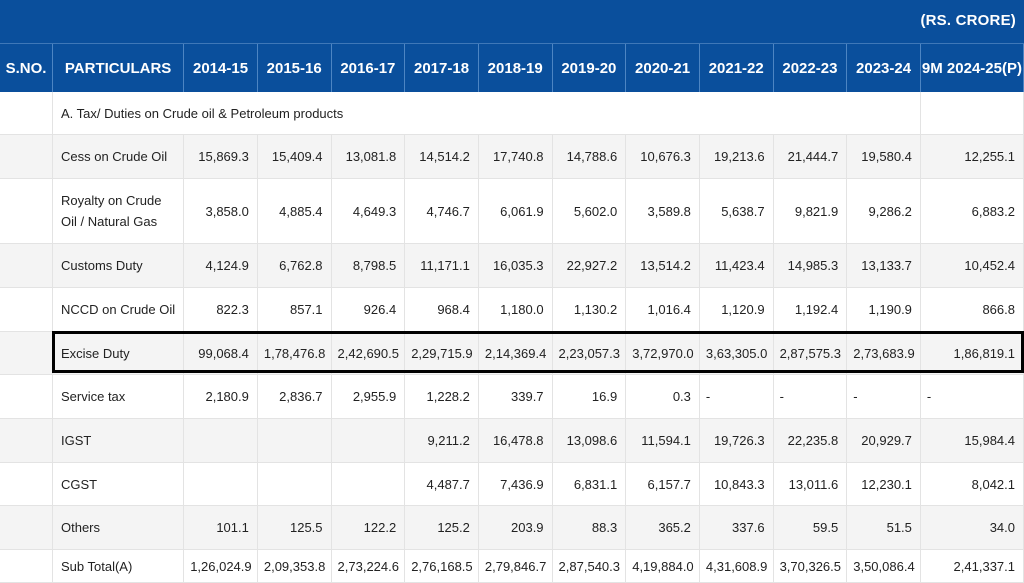 The width and height of the screenshot is (1024, 583). What do you see at coordinates (972, 211) in the screenshot?
I see `value-cell: 6,883.2` at bounding box center [972, 211].